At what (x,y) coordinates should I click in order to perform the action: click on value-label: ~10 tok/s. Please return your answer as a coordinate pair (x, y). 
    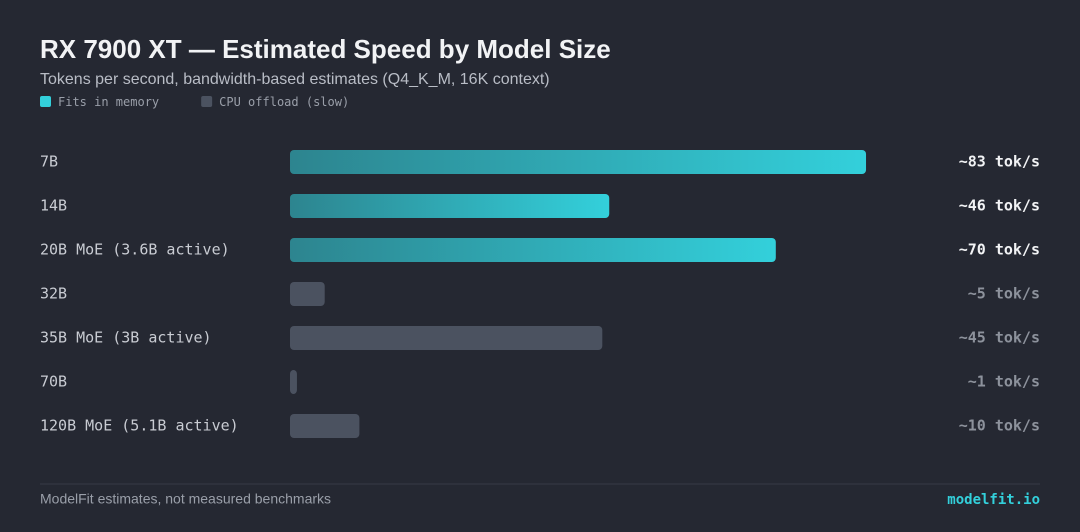
    Looking at the image, I should click on (999, 426).